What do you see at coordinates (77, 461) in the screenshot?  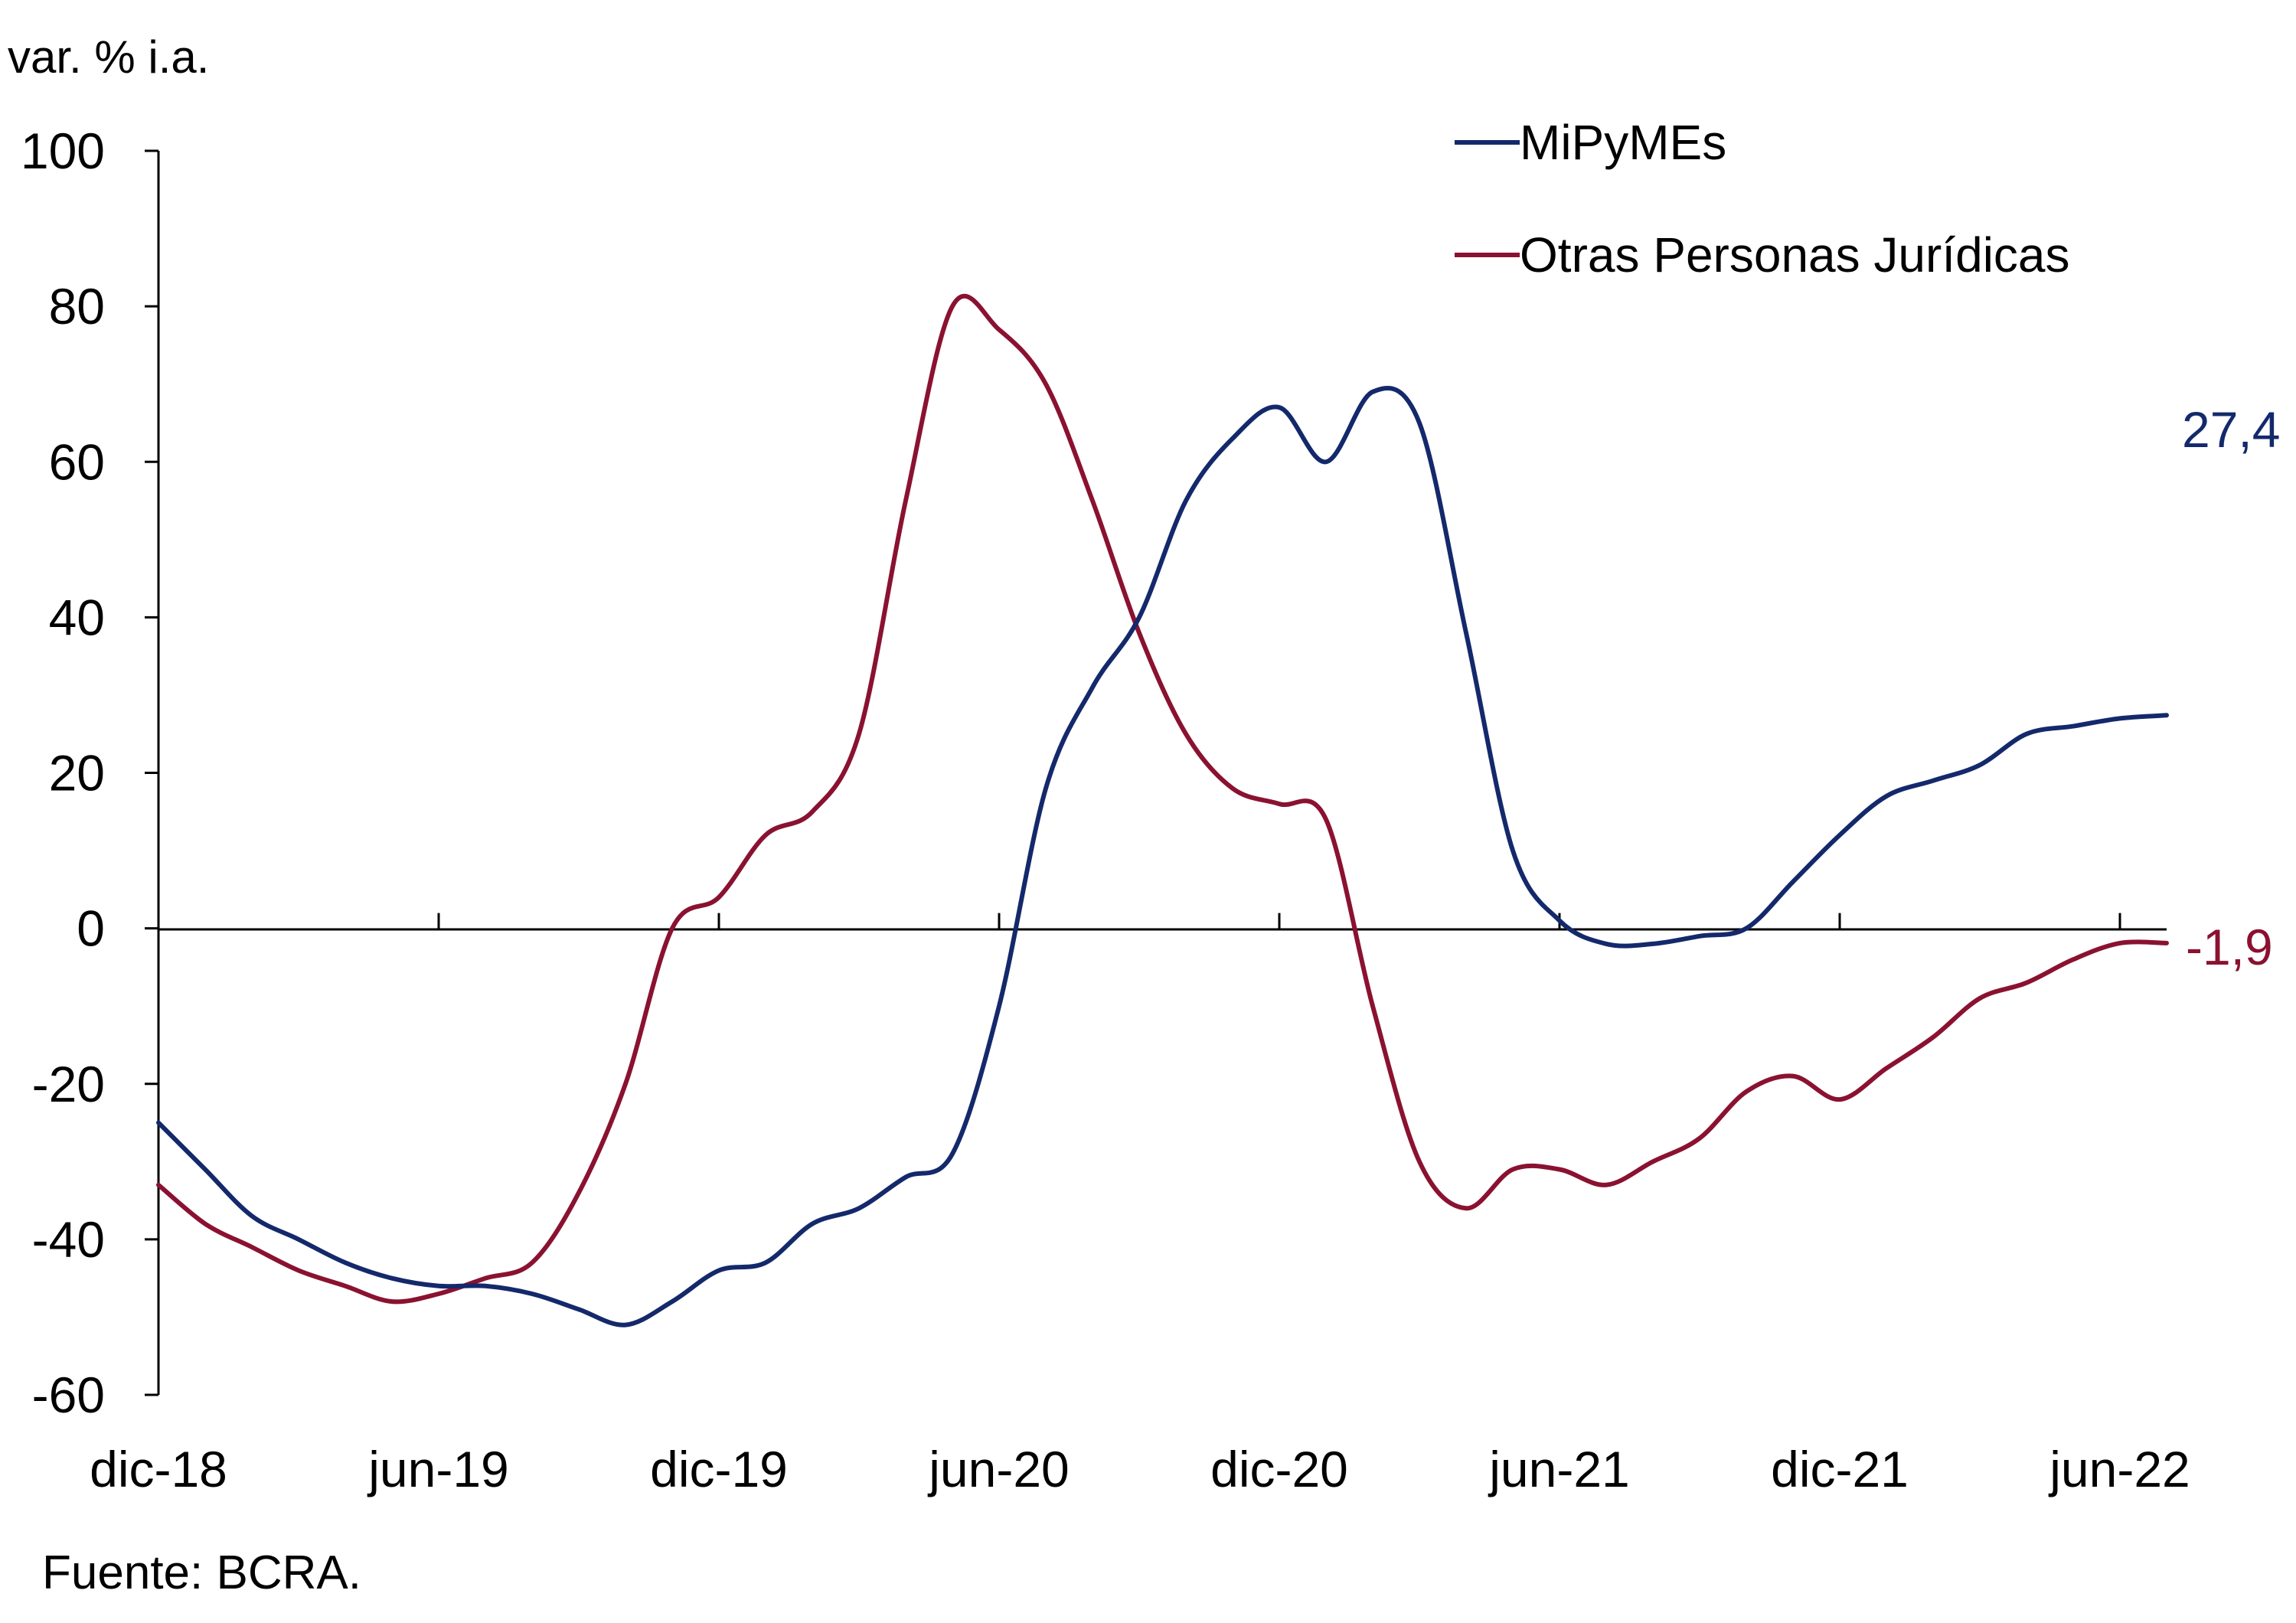 I see `y-tick-label: 60` at bounding box center [77, 461].